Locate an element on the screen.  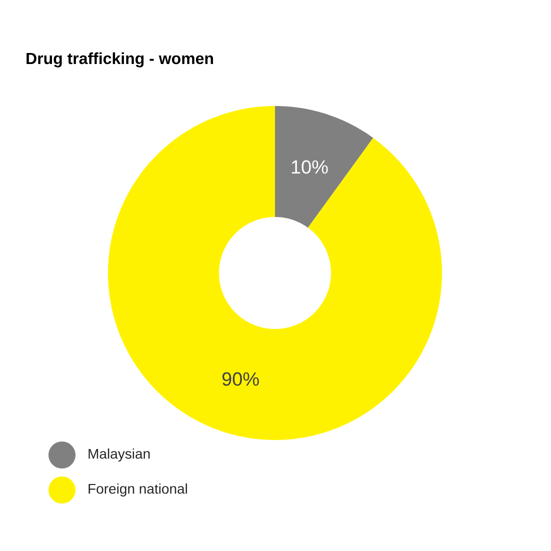
chart-title: Drug trafficking - women is located at coordinates (119, 60).